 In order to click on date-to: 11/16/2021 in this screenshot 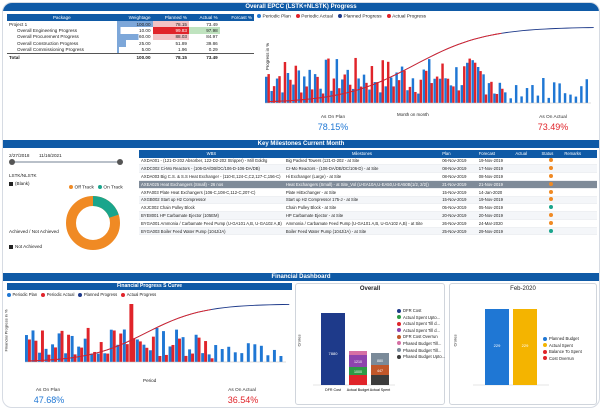, I will do `click(50, 155)`.